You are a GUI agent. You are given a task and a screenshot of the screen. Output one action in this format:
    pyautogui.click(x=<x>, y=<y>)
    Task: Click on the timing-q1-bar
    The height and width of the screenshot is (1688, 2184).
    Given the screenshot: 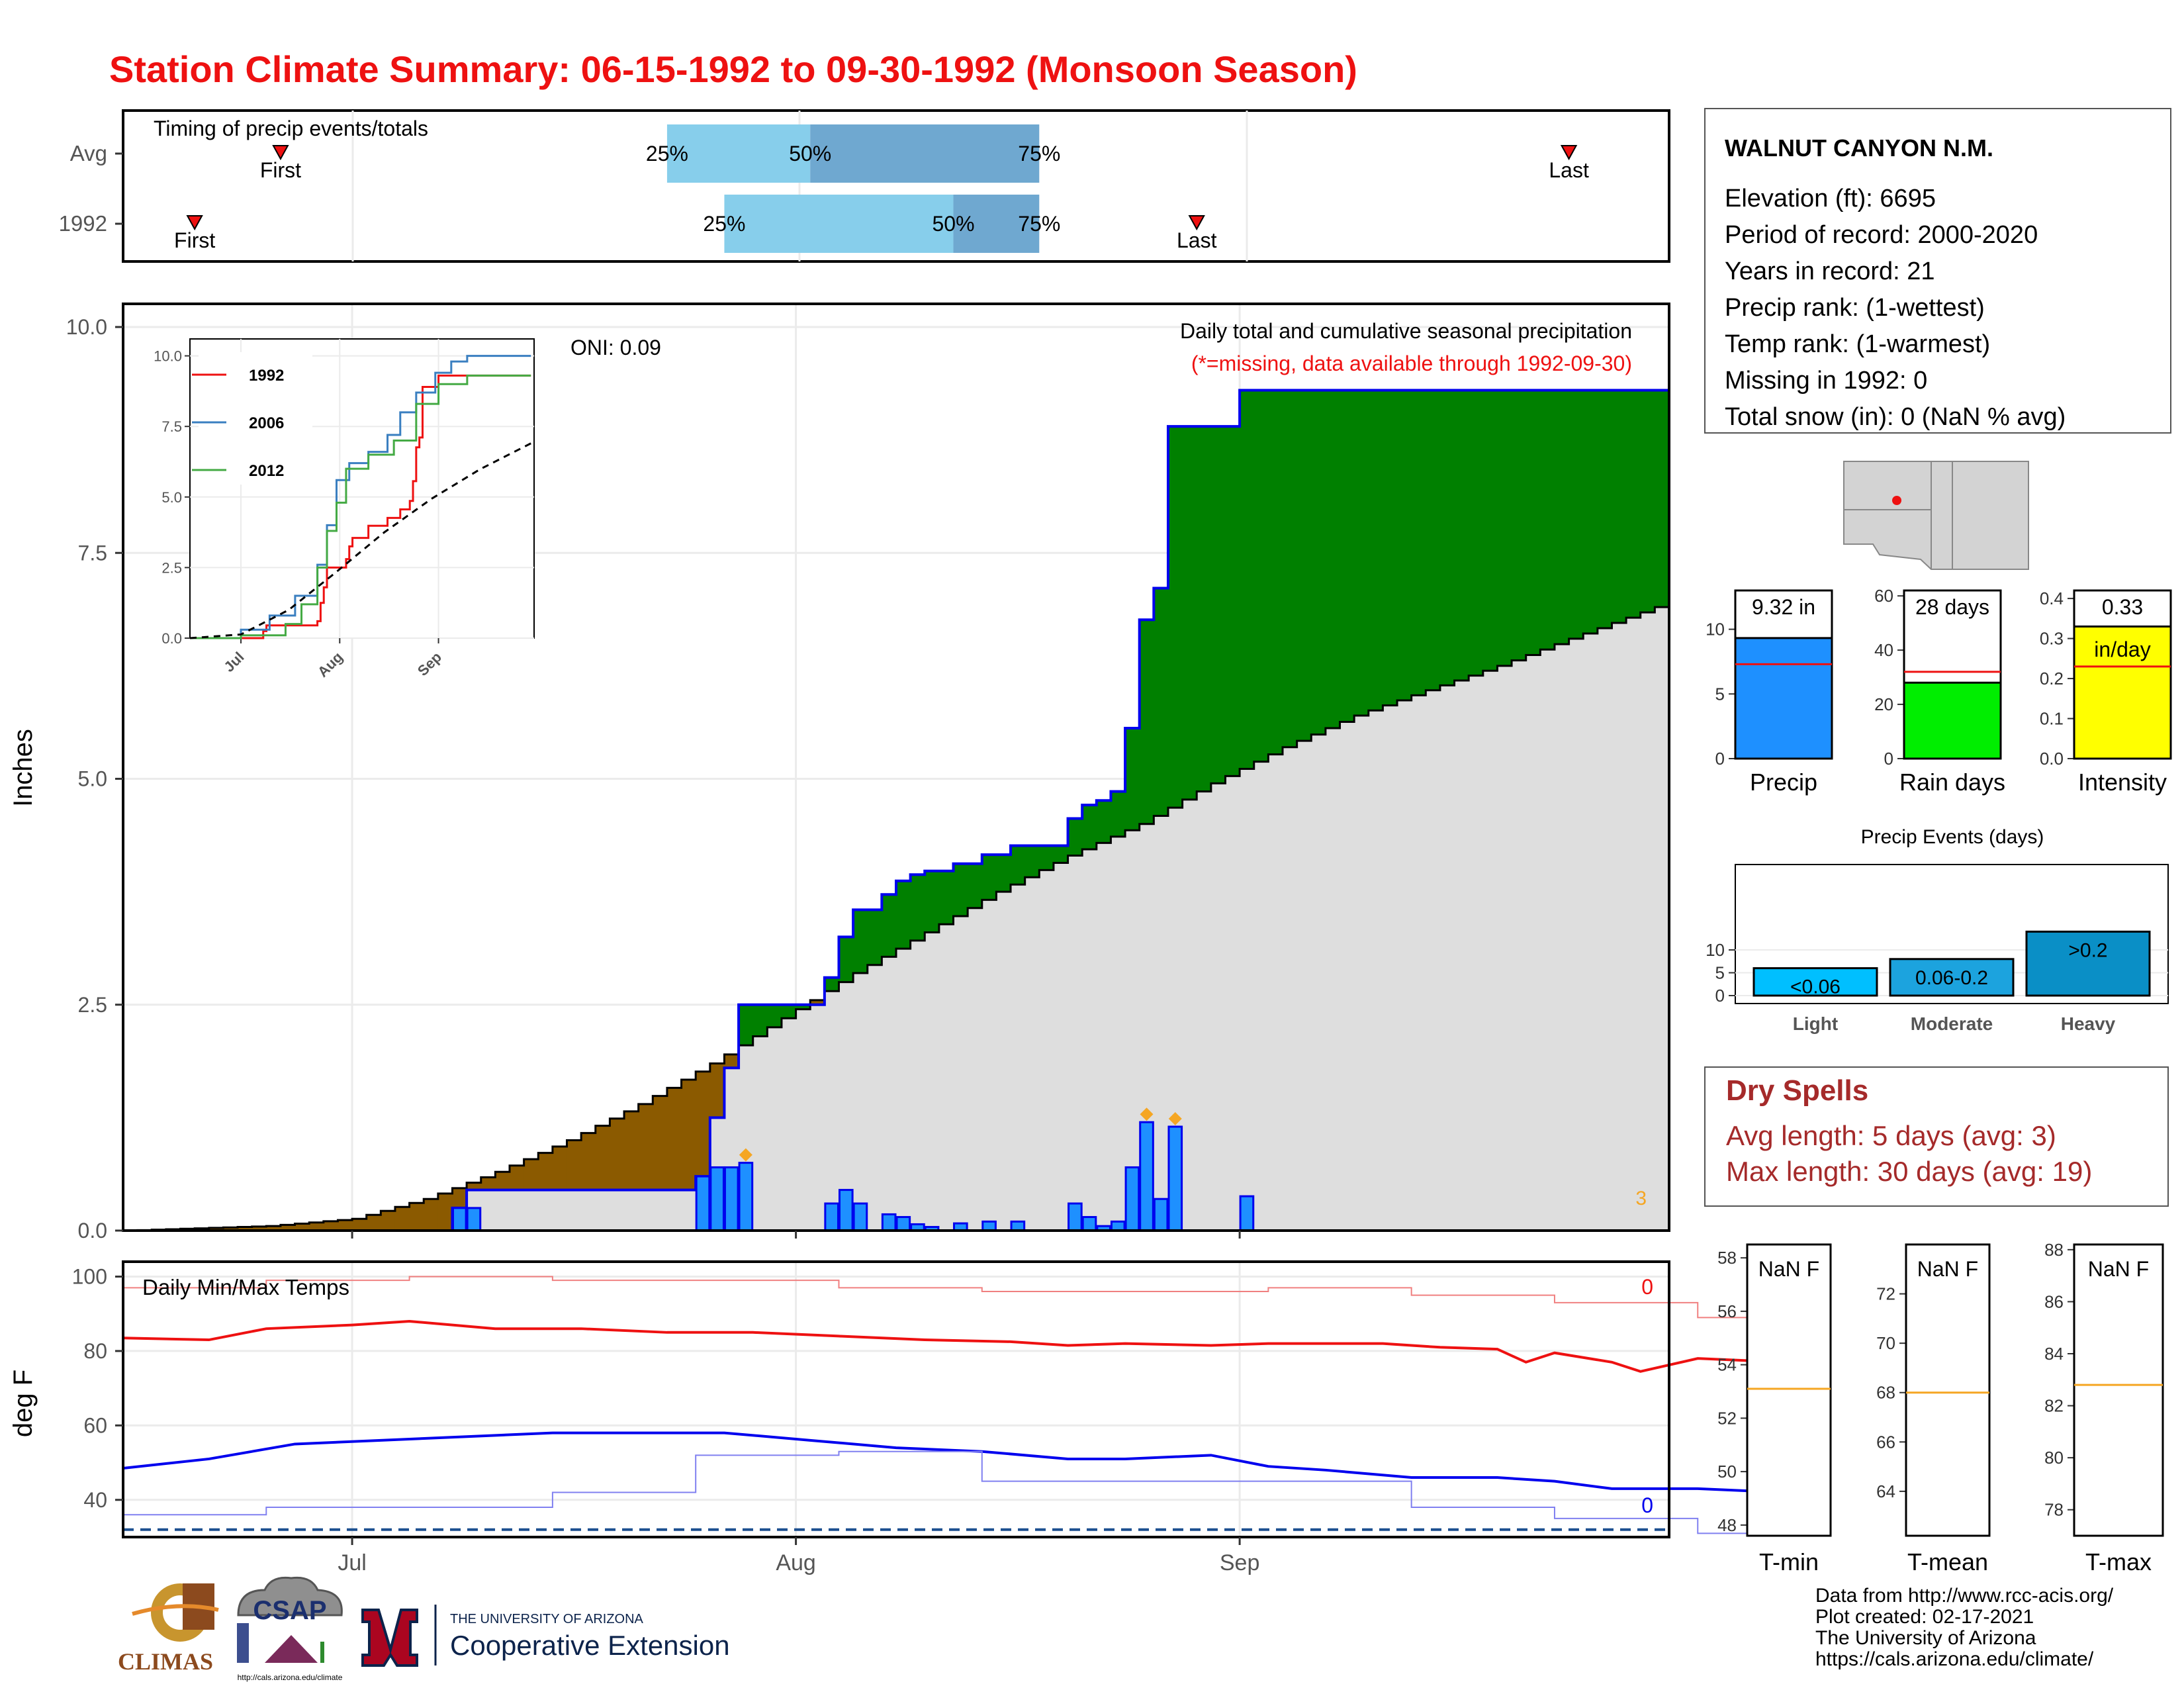 What is the action you would take?
    pyautogui.click(x=738, y=153)
    